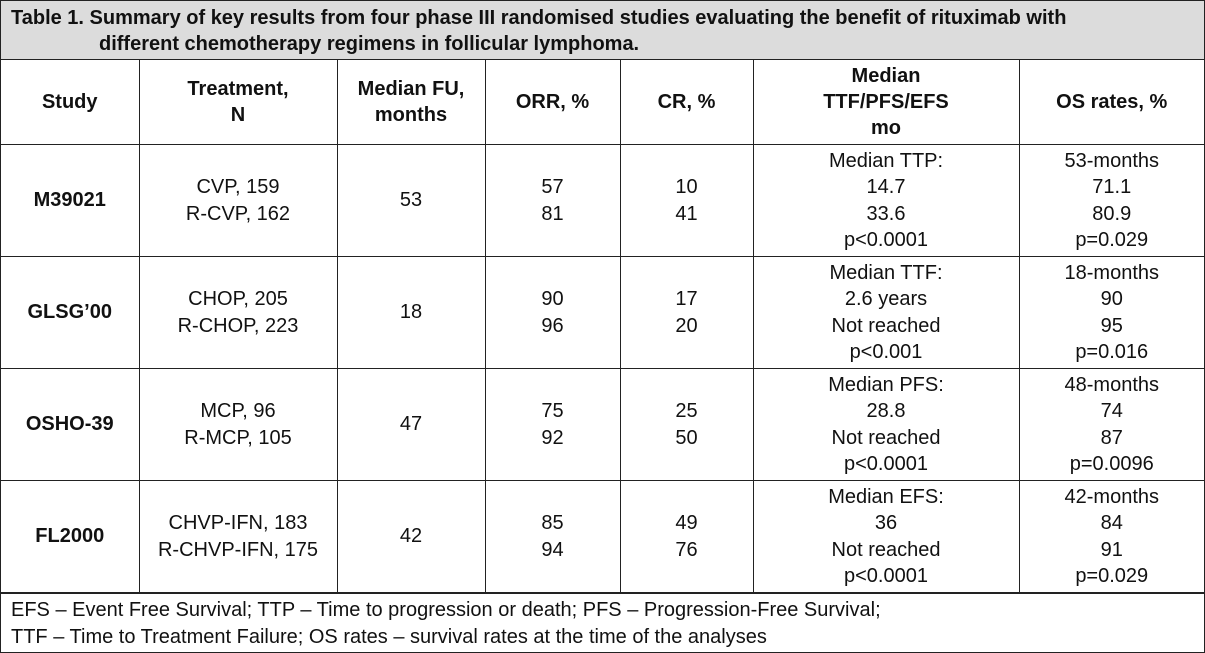 The width and height of the screenshot is (1205, 653). I want to click on treatment-cell: CHOP, 205 R-CHOP, 223, so click(238, 312).